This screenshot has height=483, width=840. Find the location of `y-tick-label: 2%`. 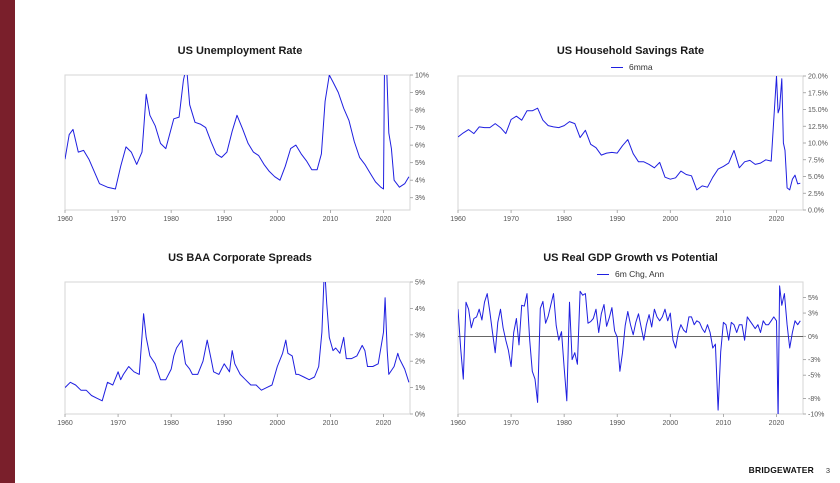

y-tick-label: 2% is located at coordinates (420, 362).